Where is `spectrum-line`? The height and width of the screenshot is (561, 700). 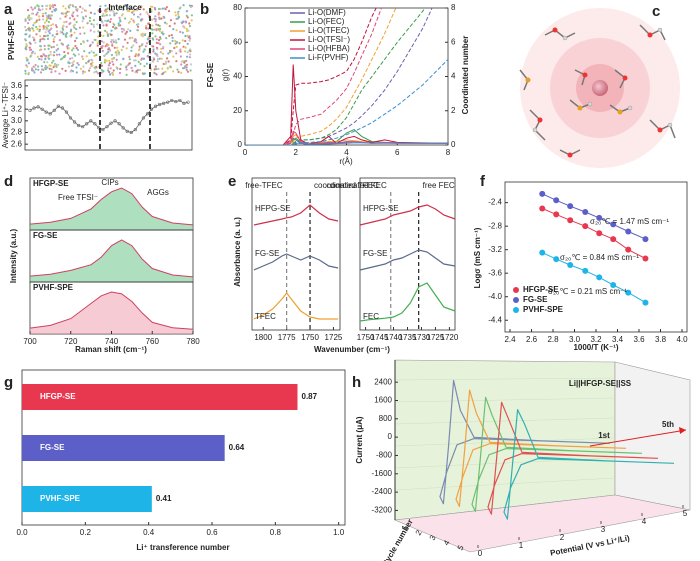
spectrum-line is located at coordinates (296, 306).